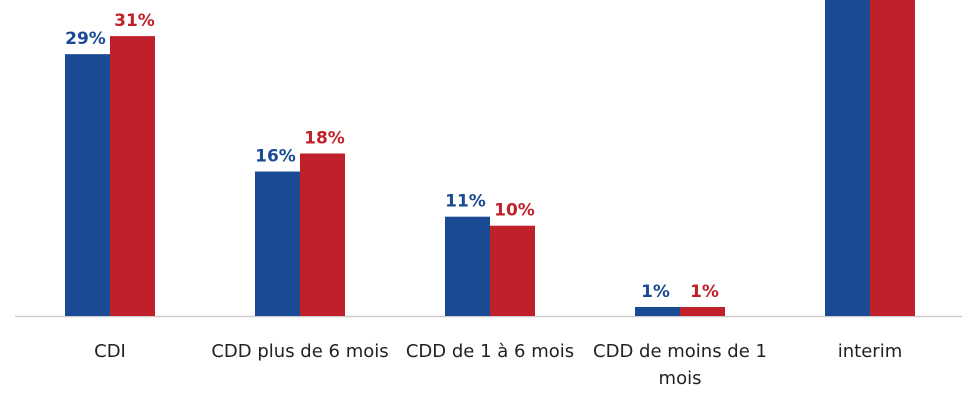 This screenshot has height=406, width=963. I want to click on data-label: 31%, so click(134, 21).